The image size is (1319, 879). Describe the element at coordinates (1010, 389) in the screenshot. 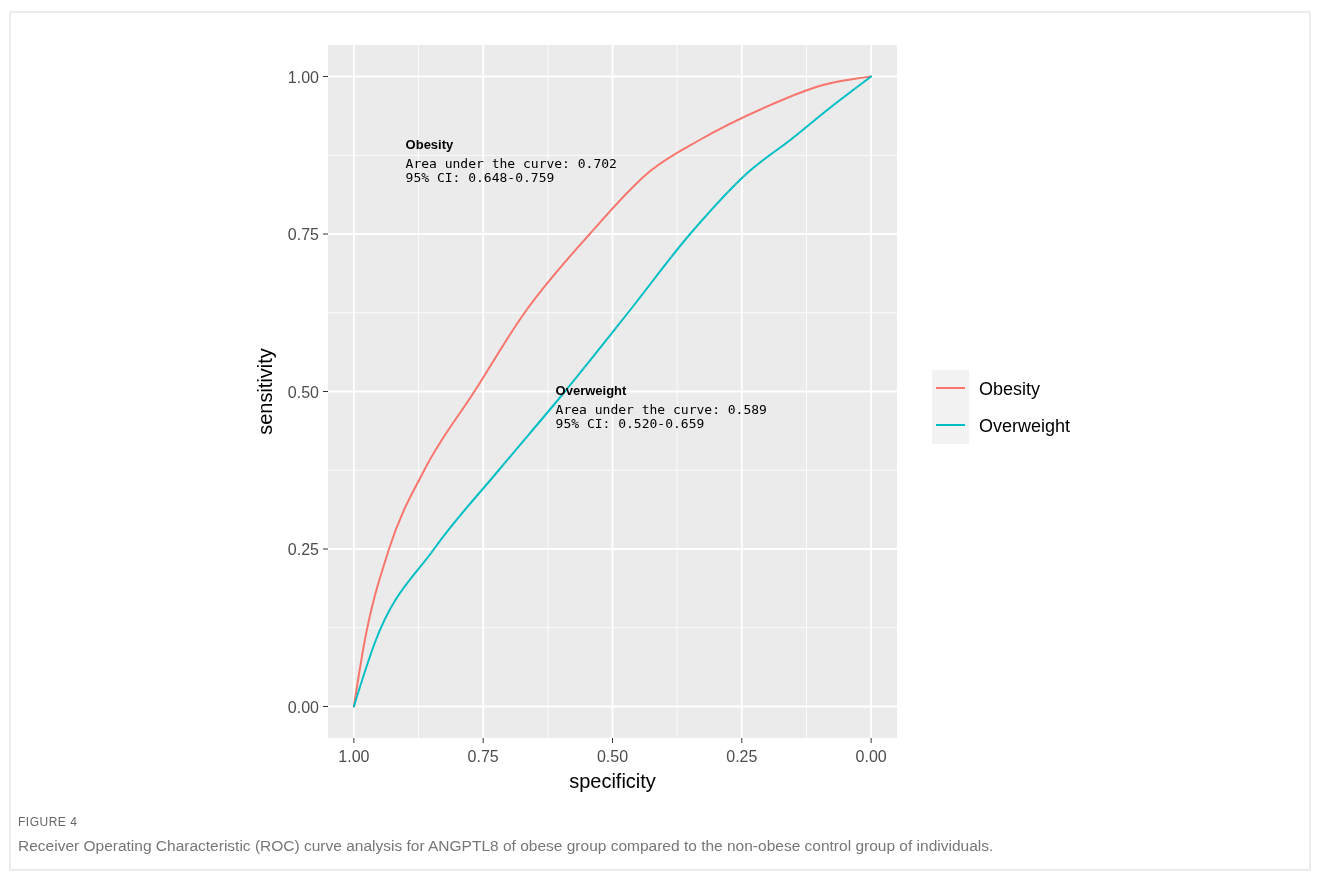

I see `legend-label: Obesity` at that location.